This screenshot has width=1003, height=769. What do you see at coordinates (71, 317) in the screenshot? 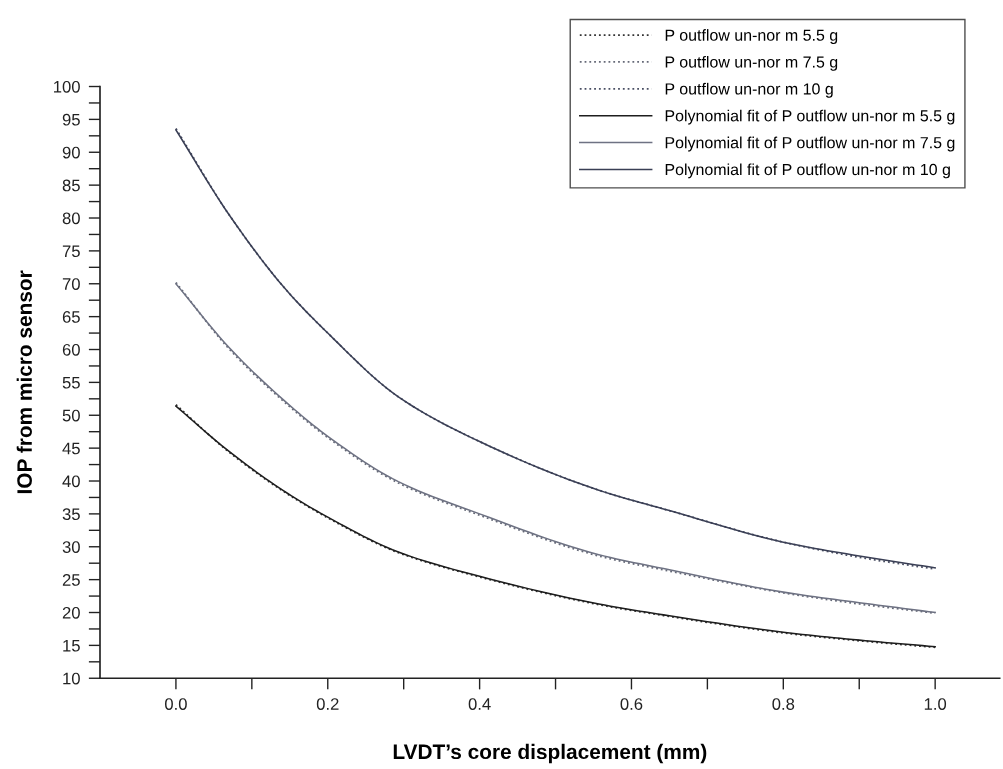
I see `y-tick-label: 65` at bounding box center [71, 317].